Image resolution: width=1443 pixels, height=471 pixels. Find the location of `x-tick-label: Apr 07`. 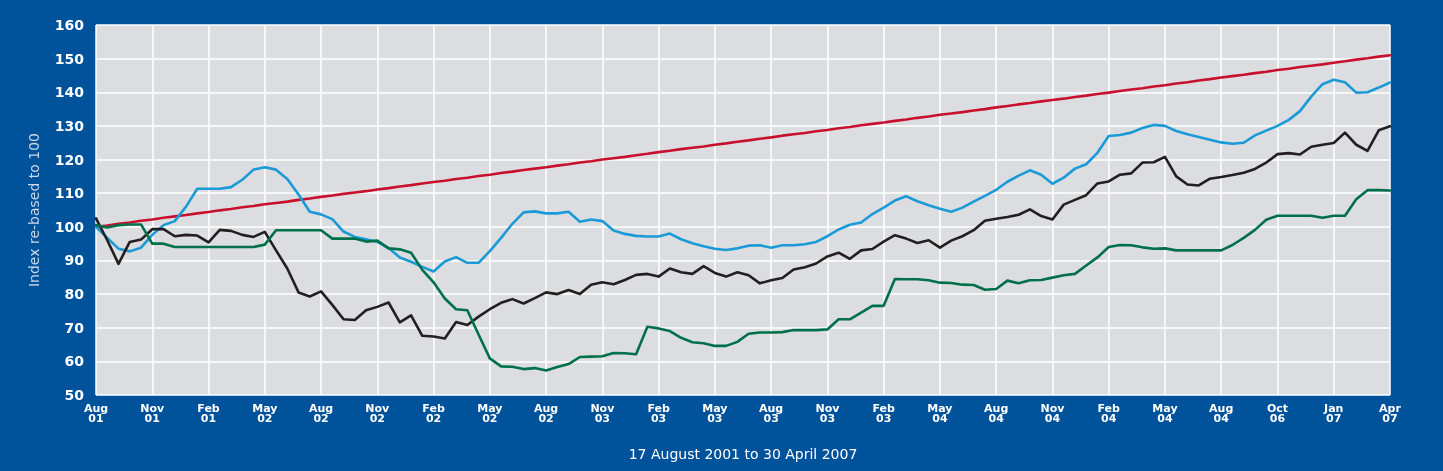

x-tick-label: Apr 07 is located at coordinates (1390, 413).